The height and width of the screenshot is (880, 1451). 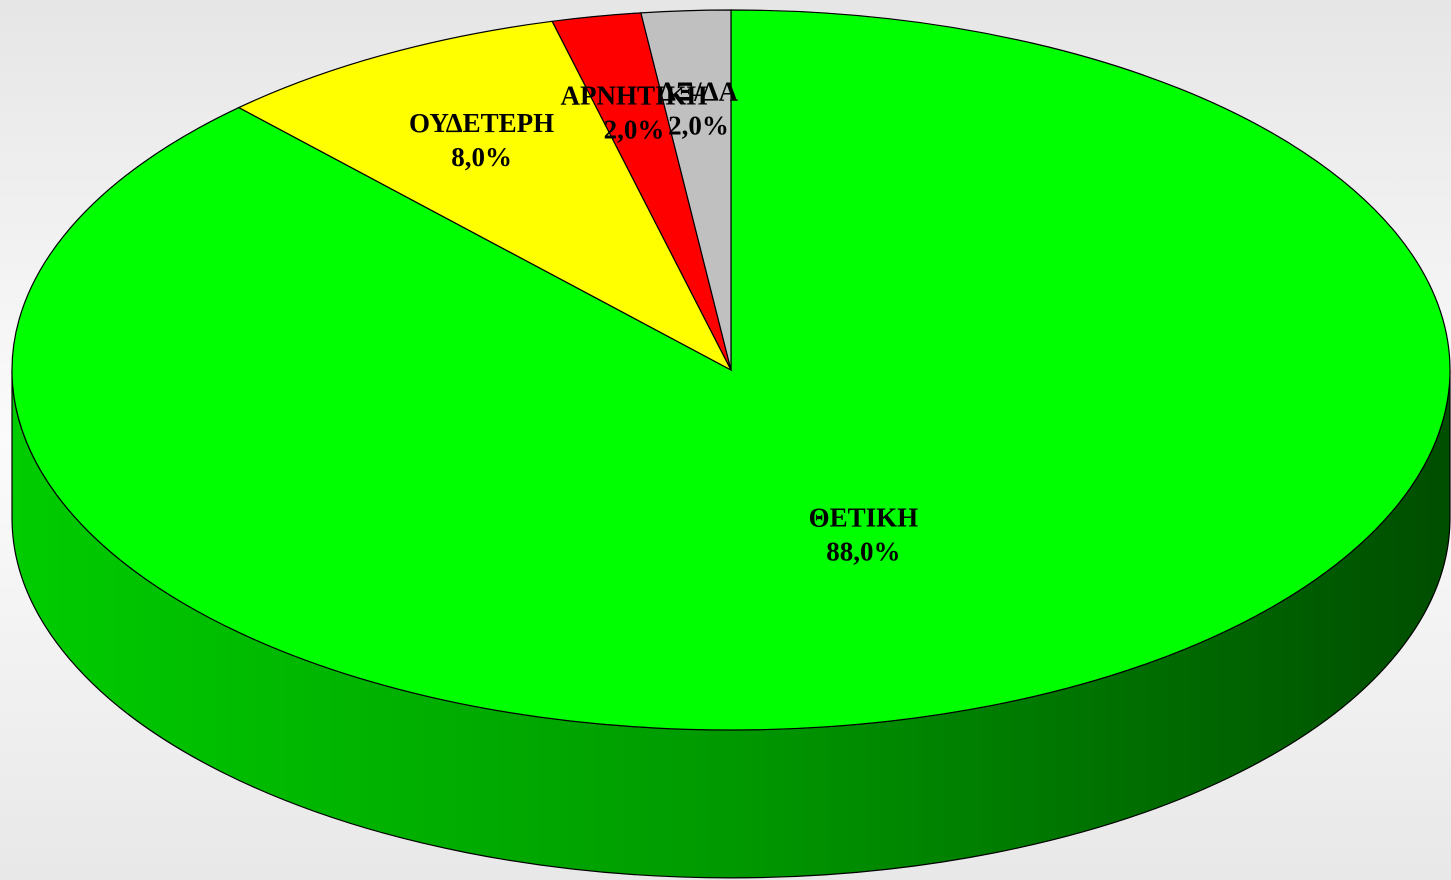 I want to click on slice-label: ΔΞ/ΔΑ, so click(x=699, y=92).